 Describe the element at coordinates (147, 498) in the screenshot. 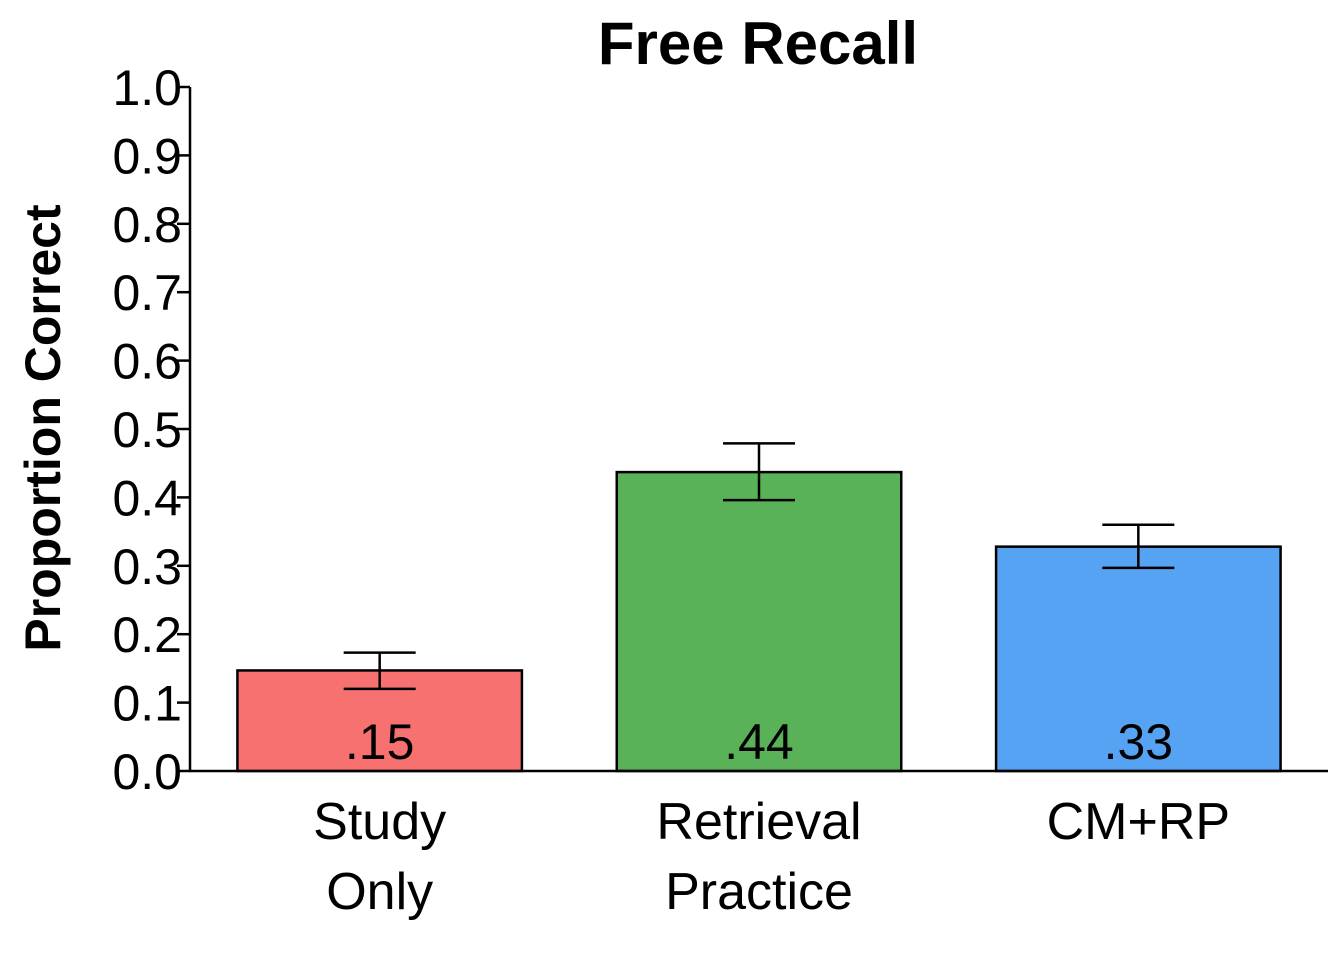

I see `y-tick-label: 0.4` at that location.